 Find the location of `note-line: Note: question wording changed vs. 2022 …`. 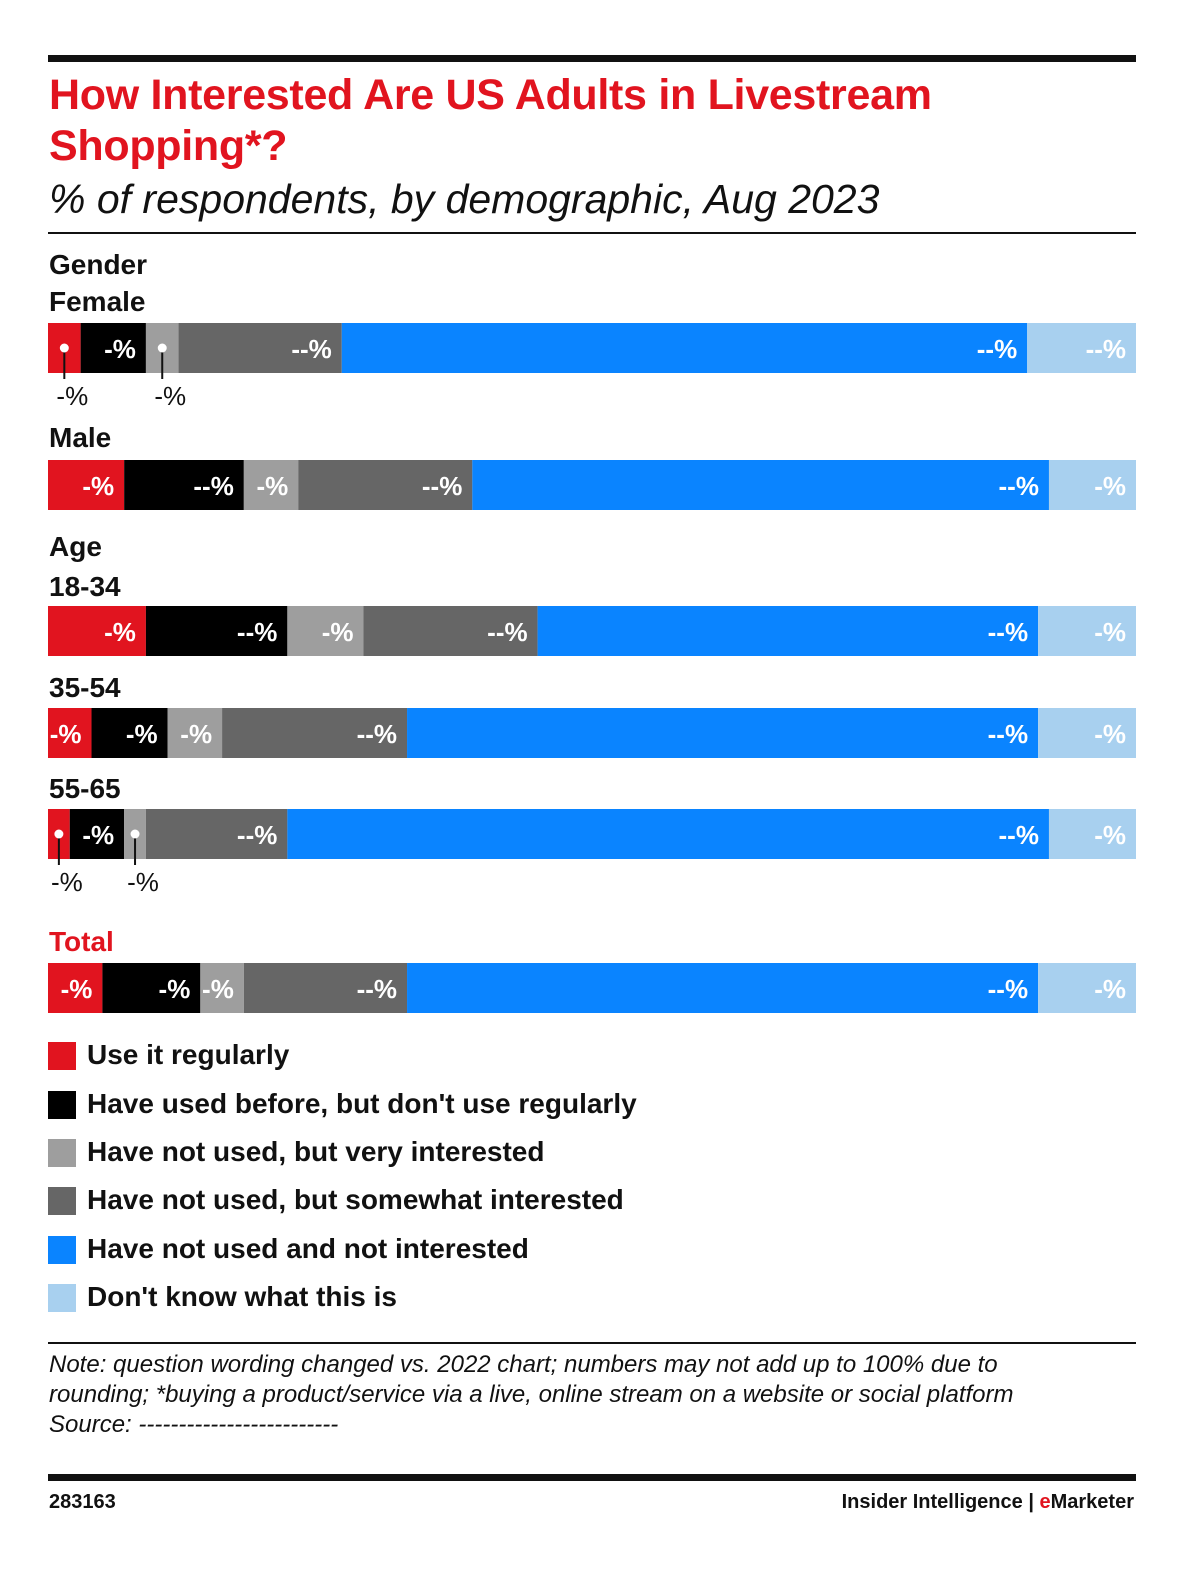

note-line: Note: question wording changed vs. 2022 … is located at coordinates (523, 1364).